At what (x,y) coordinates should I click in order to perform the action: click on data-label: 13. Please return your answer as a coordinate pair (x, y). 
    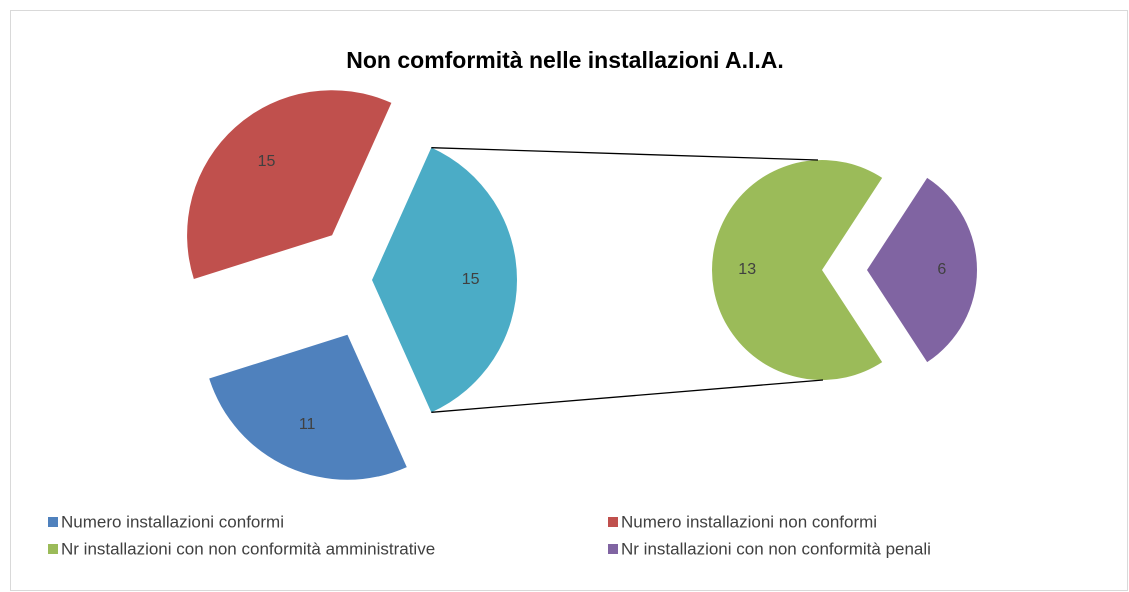
    Looking at the image, I should click on (747, 269).